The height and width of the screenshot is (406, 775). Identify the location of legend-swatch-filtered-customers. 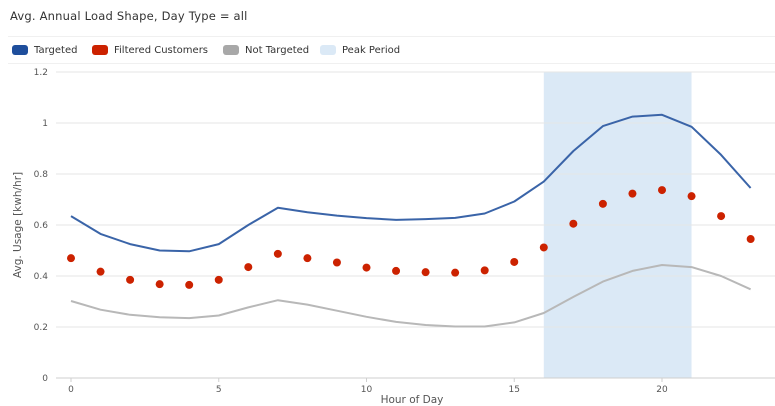
(100, 50).